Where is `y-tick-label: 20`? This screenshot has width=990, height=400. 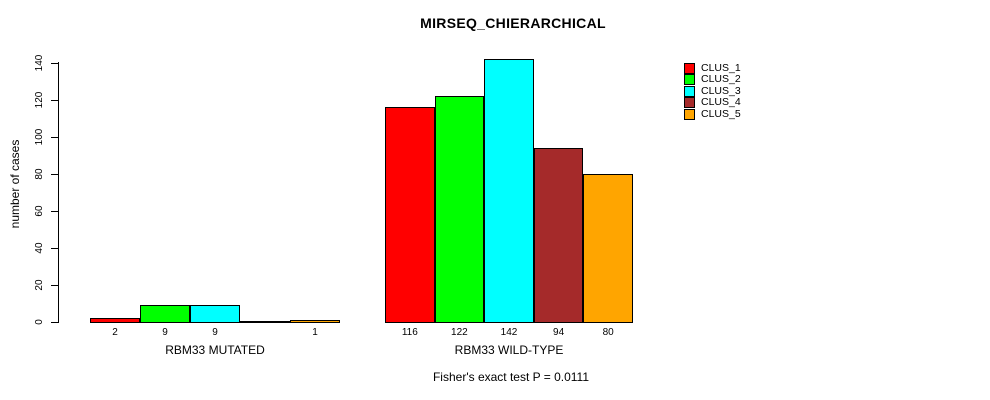
y-tick-label: 20 is located at coordinates (39, 285).